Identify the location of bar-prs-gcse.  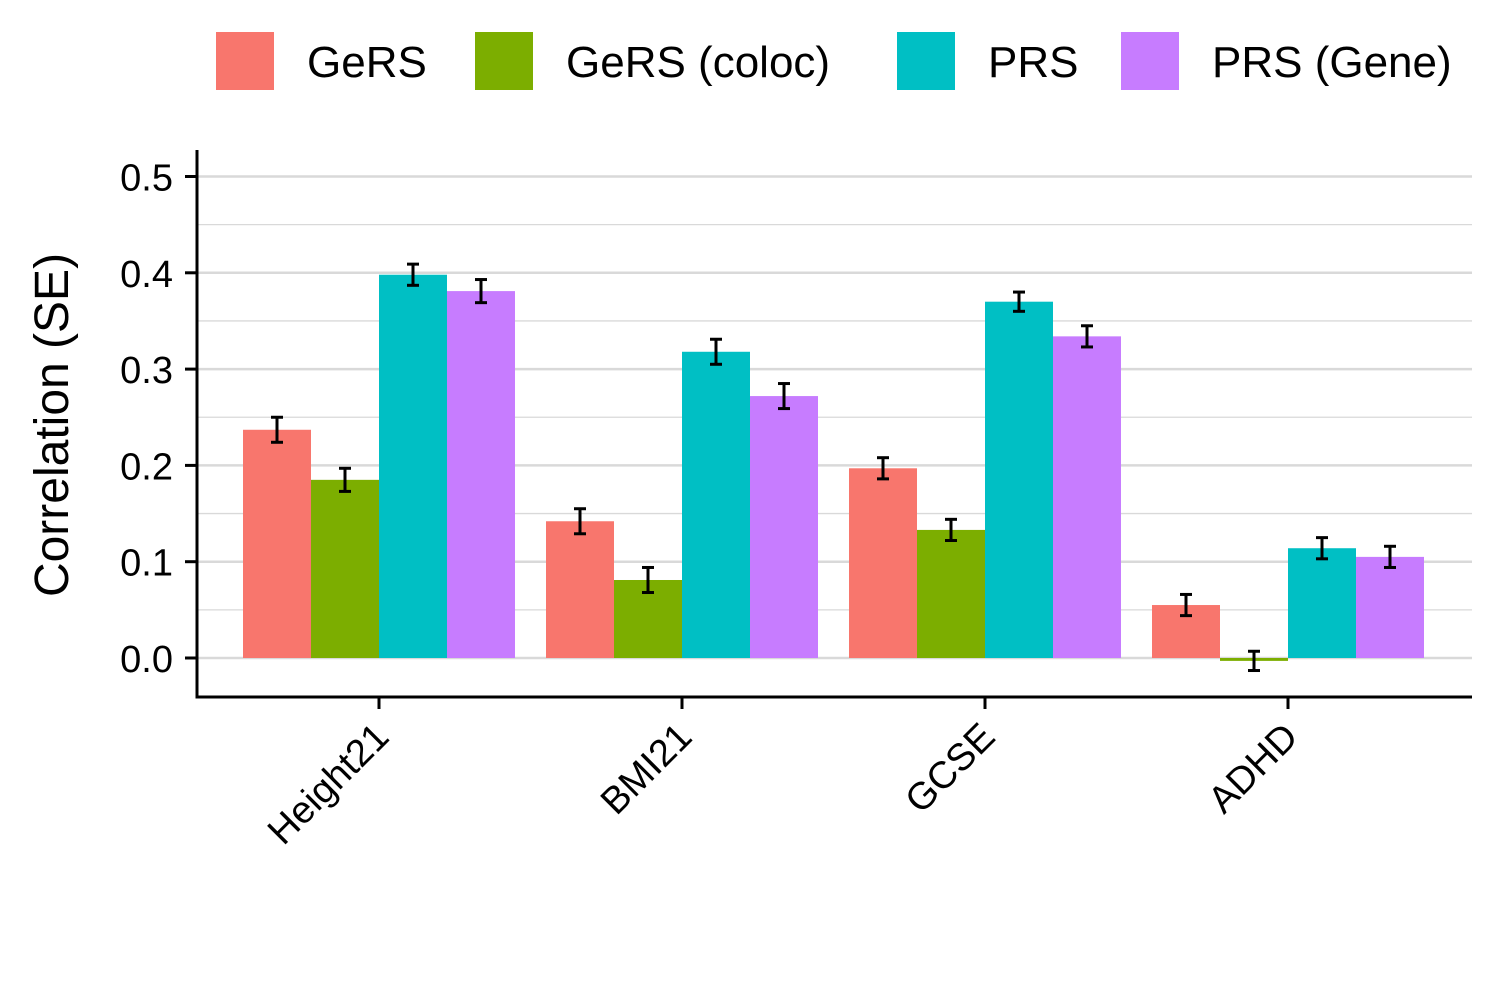
(1019, 479).